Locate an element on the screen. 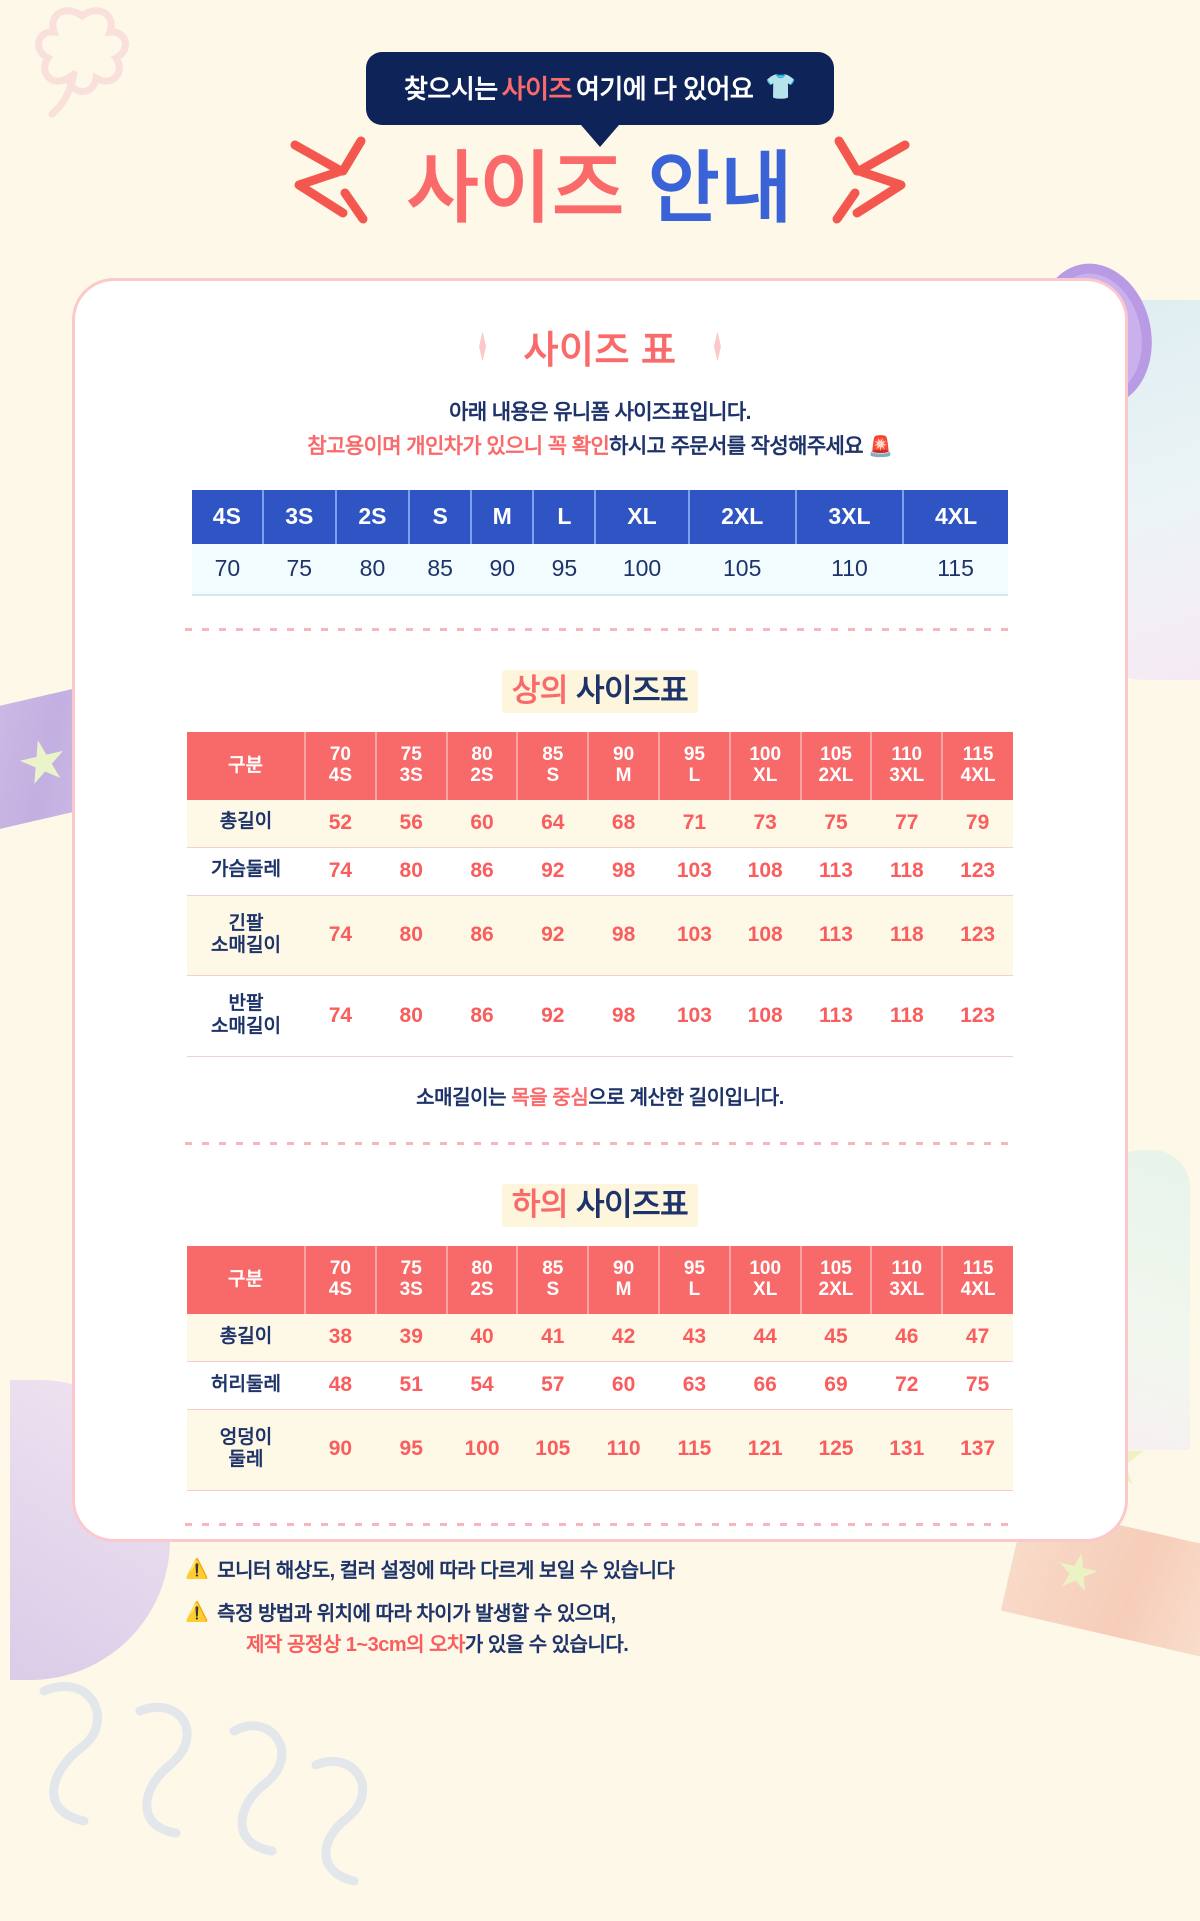 Image resolution: width=1200 pixels, height=1921 pixels. top-section-heading: 상의 사이즈표 is located at coordinates (600, 689).